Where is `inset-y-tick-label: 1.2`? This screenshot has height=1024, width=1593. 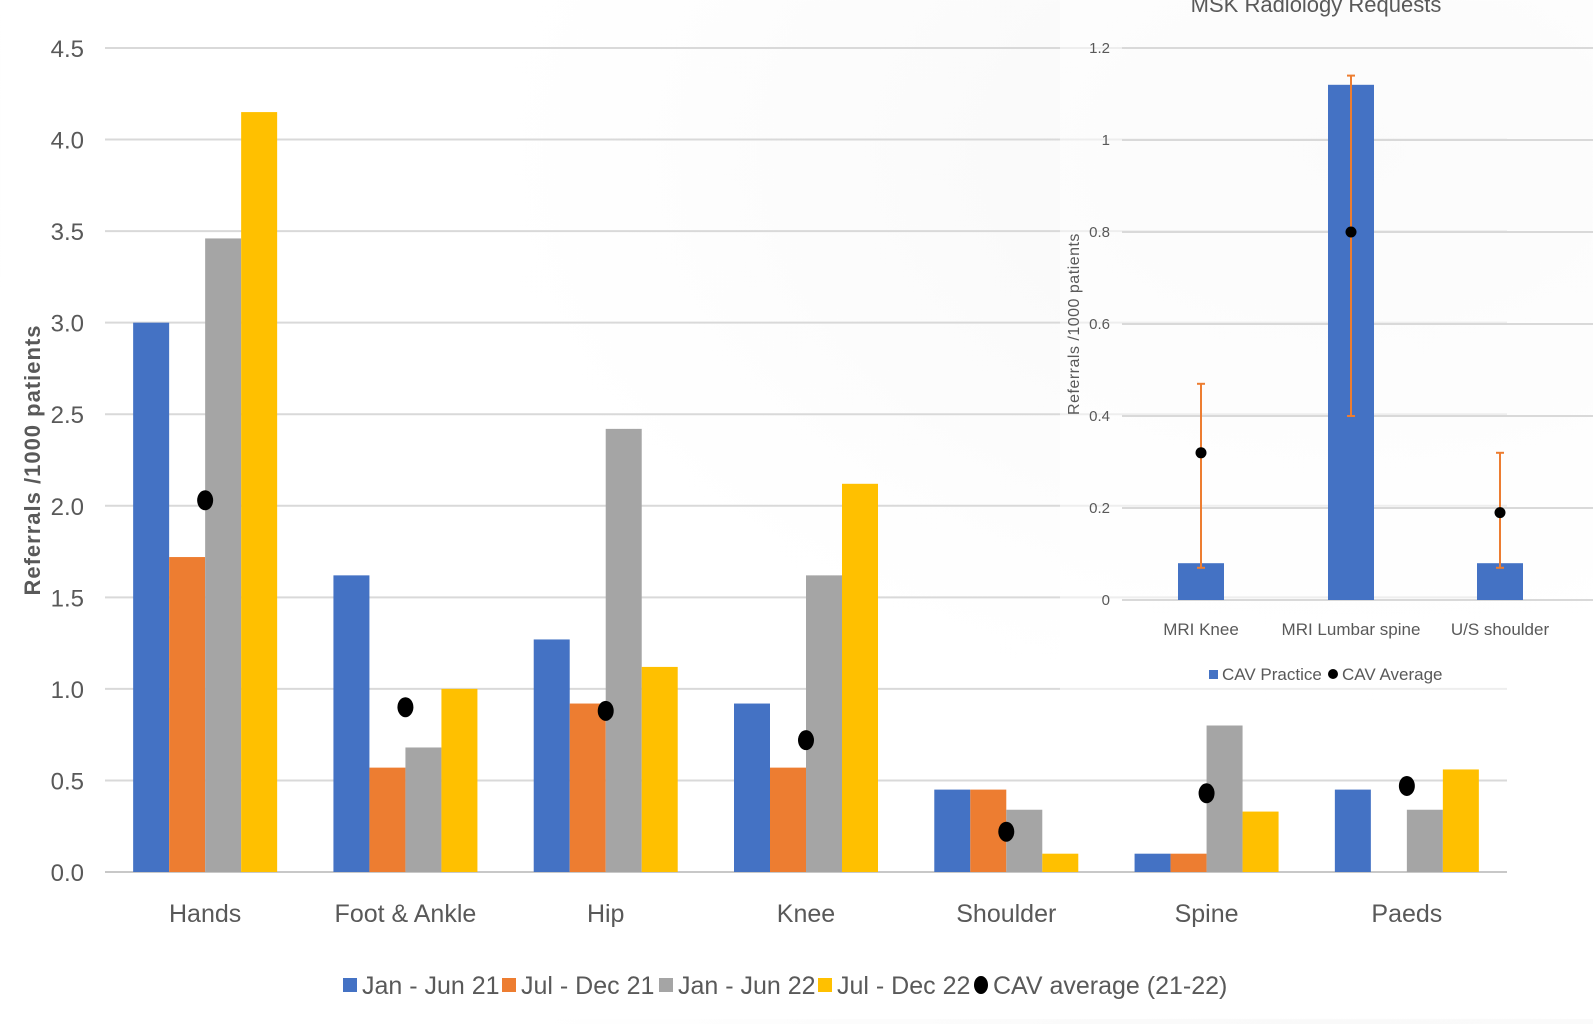
inset-y-tick-label: 1.2 is located at coordinates (1099, 48).